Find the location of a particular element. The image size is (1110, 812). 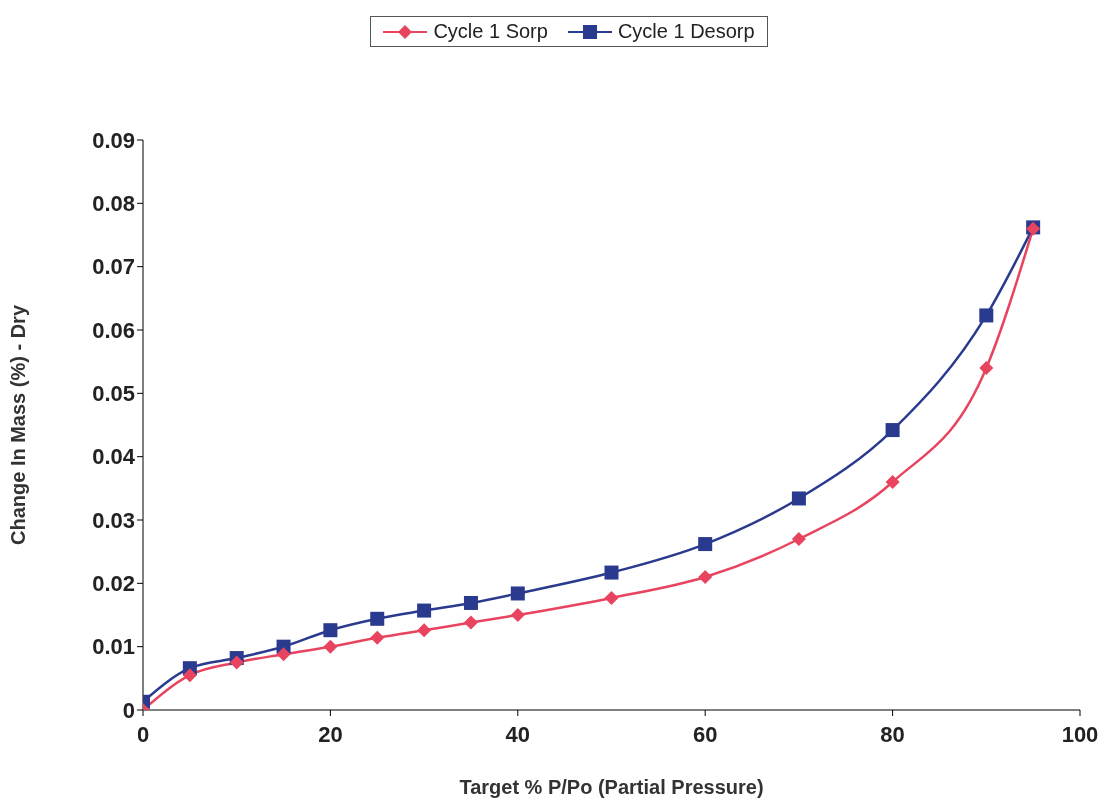

x-tick-label: 100 is located at coordinates (1080, 734).